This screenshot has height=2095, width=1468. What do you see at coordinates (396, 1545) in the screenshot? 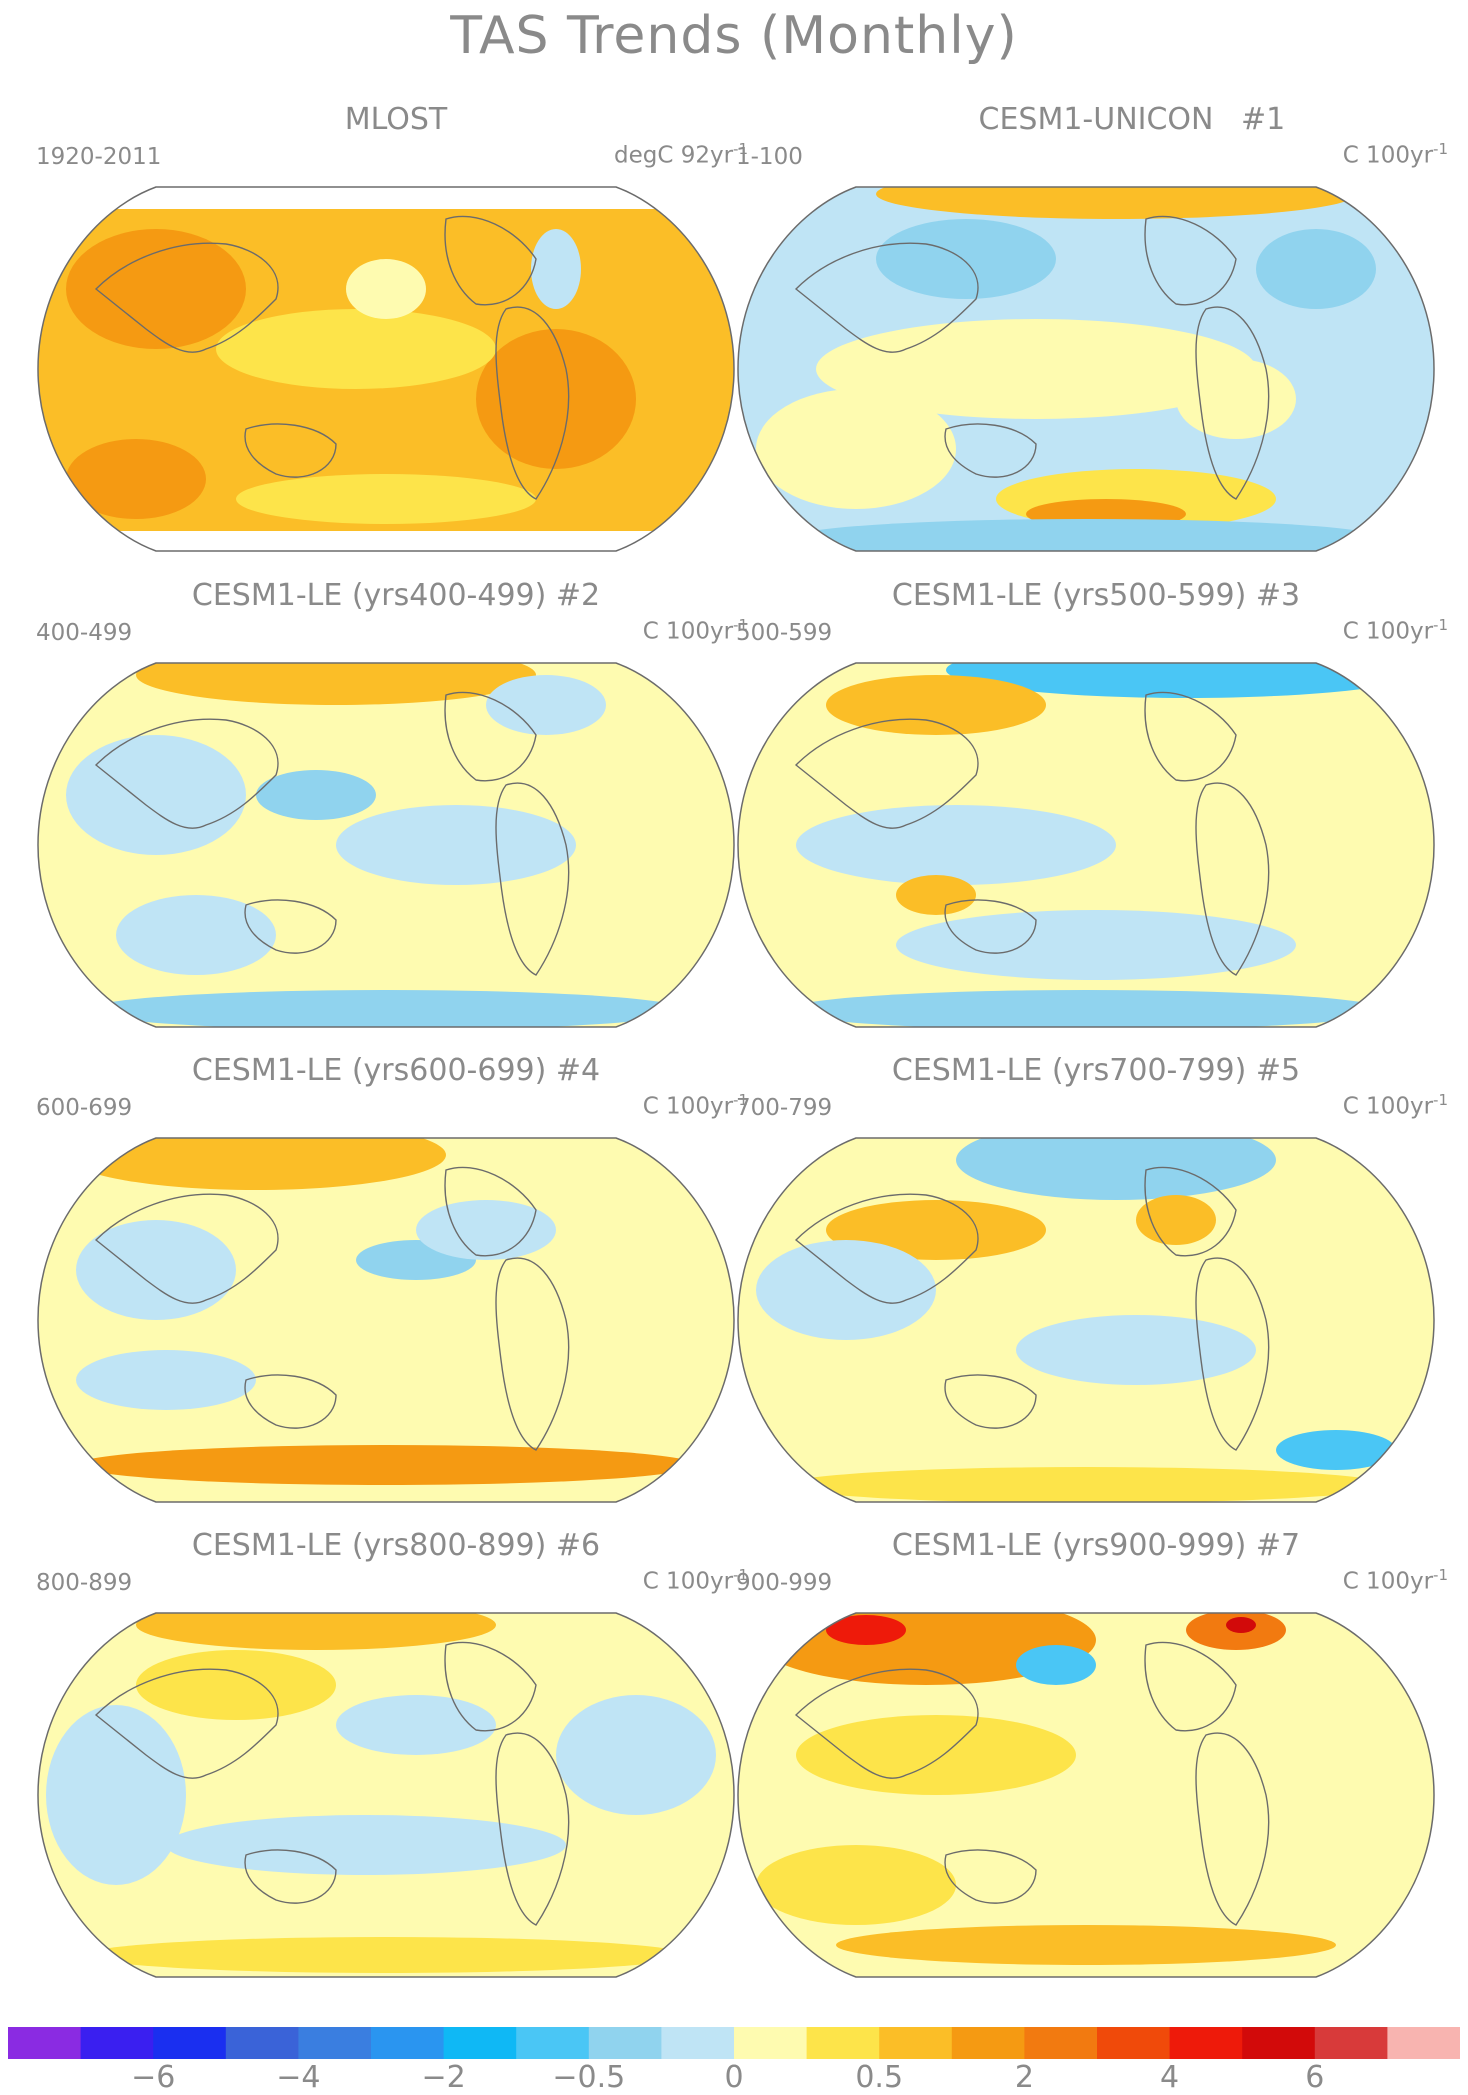
I see `panel-title: CESM1-LE (yrs800-899) #6` at bounding box center [396, 1545].